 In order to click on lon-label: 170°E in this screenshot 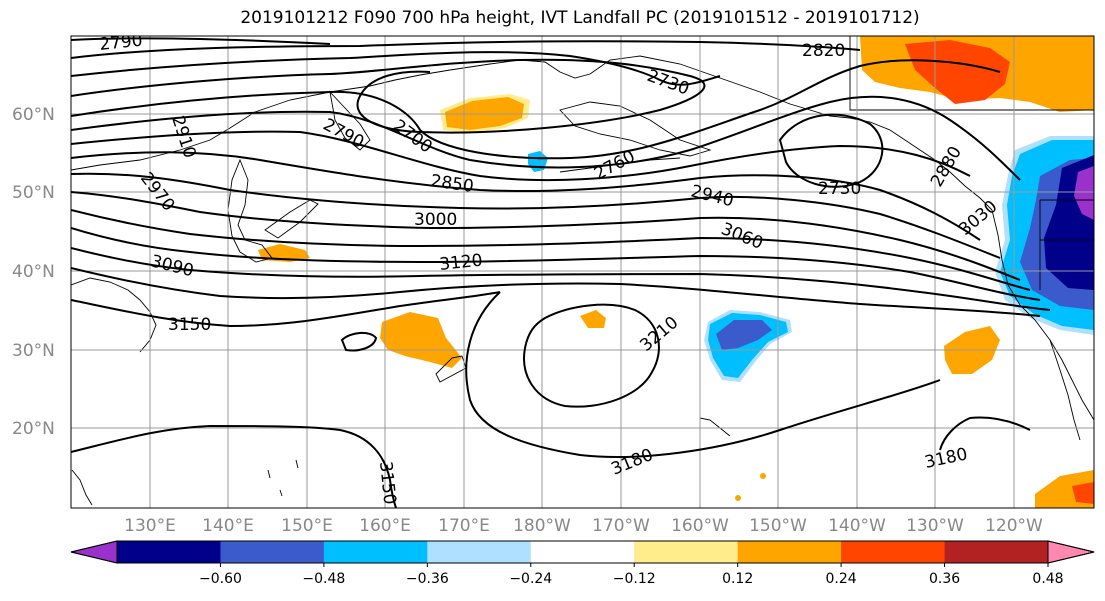, I will do `click(464, 526)`.